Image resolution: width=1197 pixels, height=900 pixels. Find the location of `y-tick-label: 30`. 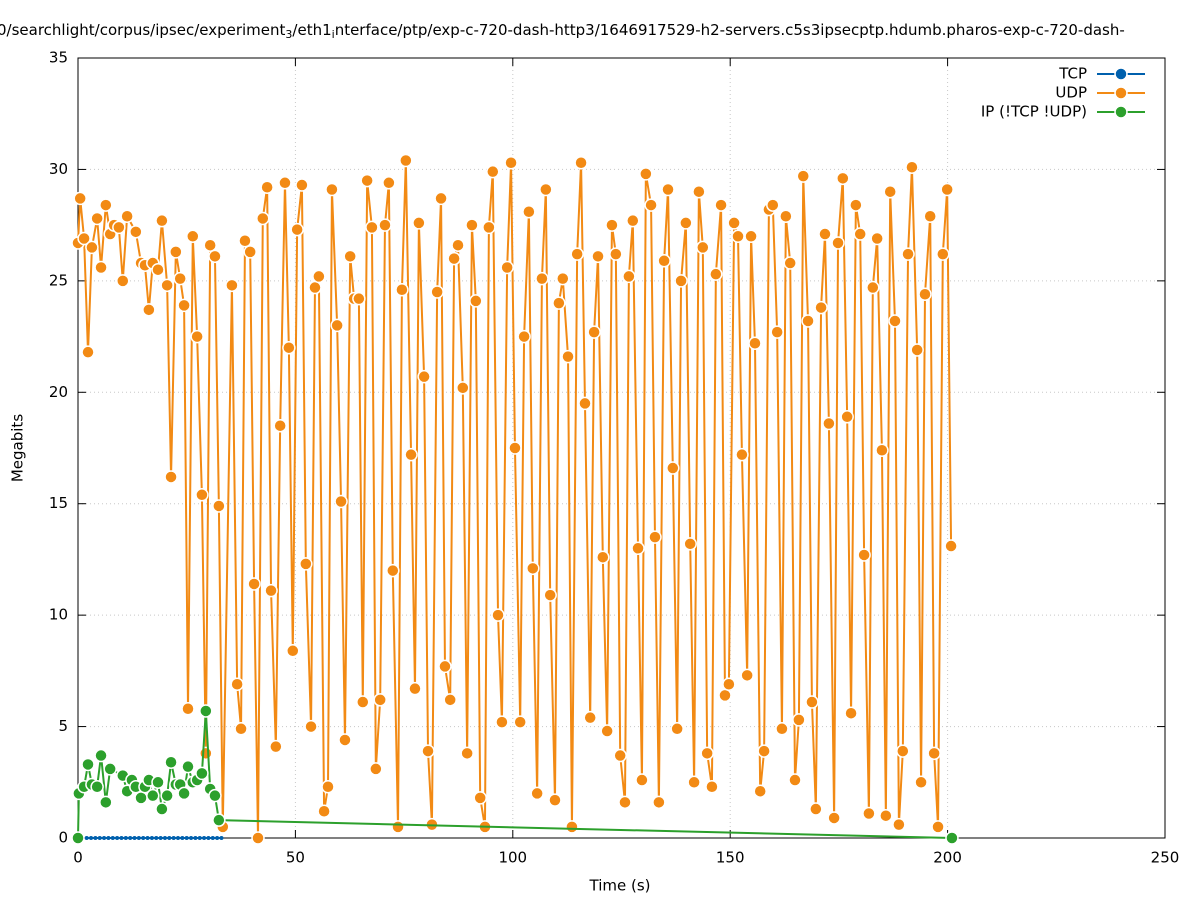

y-tick-label: 30 is located at coordinates (58, 169).